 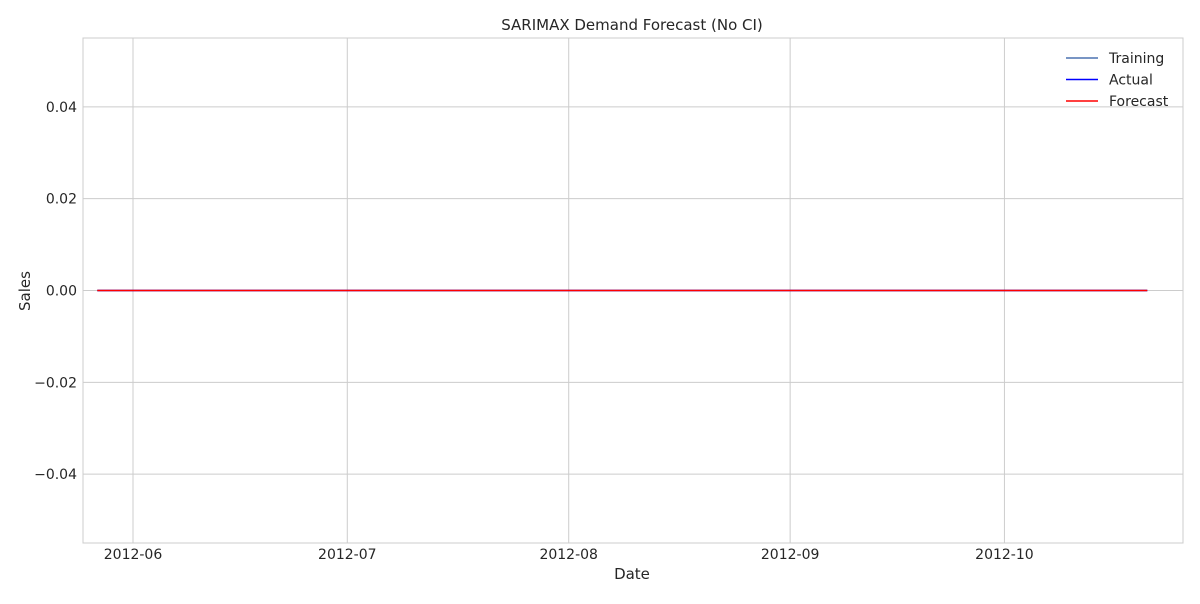 I want to click on y-tick-label: −0.04, so click(x=55, y=475).